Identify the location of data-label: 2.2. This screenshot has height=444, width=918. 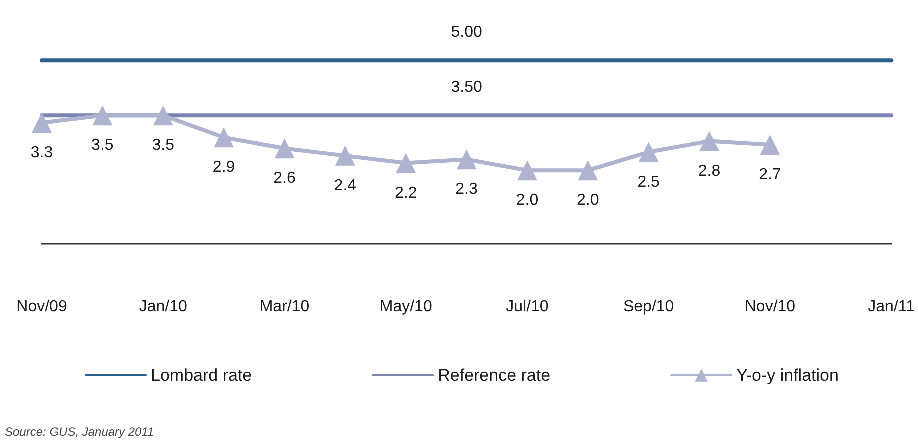
(406, 193).